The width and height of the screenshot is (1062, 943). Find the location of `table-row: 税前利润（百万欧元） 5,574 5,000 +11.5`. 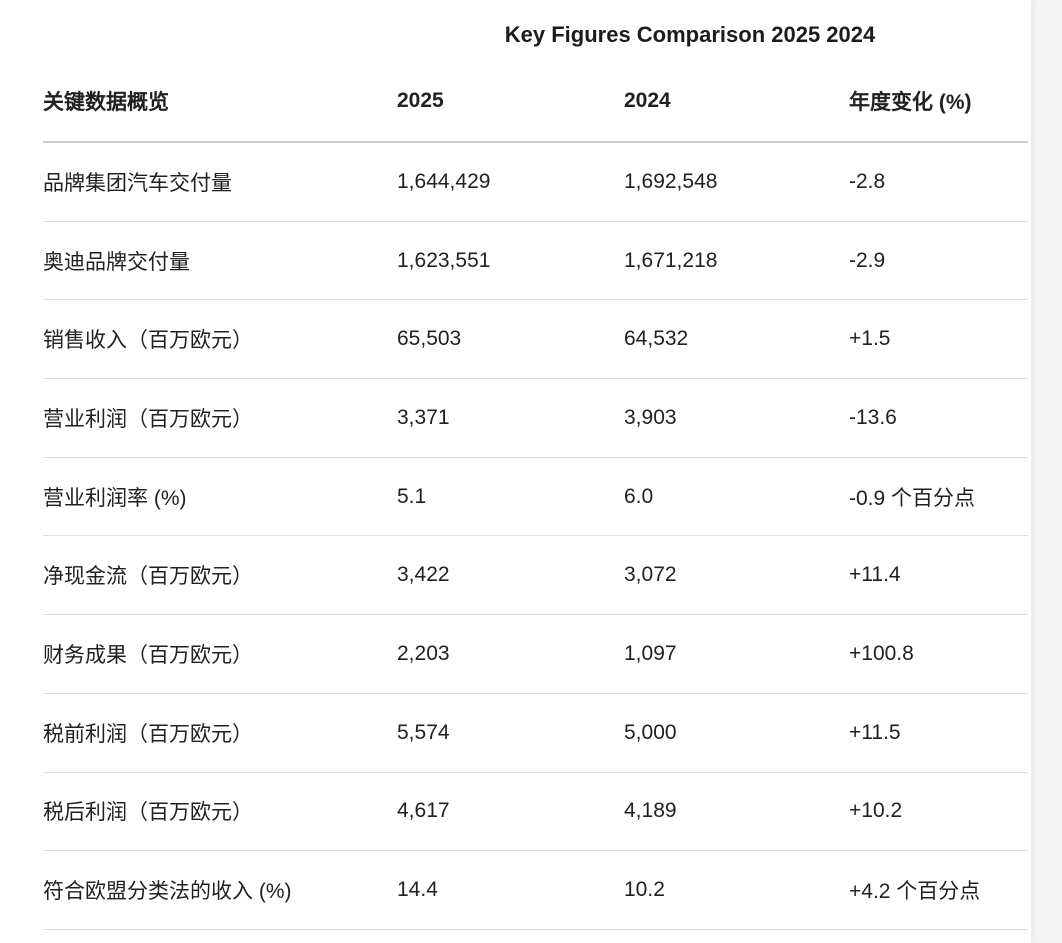

table-row: 税前利润（百万欧元） 5,574 5,000 +11.5 is located at coordinates (535, 733).